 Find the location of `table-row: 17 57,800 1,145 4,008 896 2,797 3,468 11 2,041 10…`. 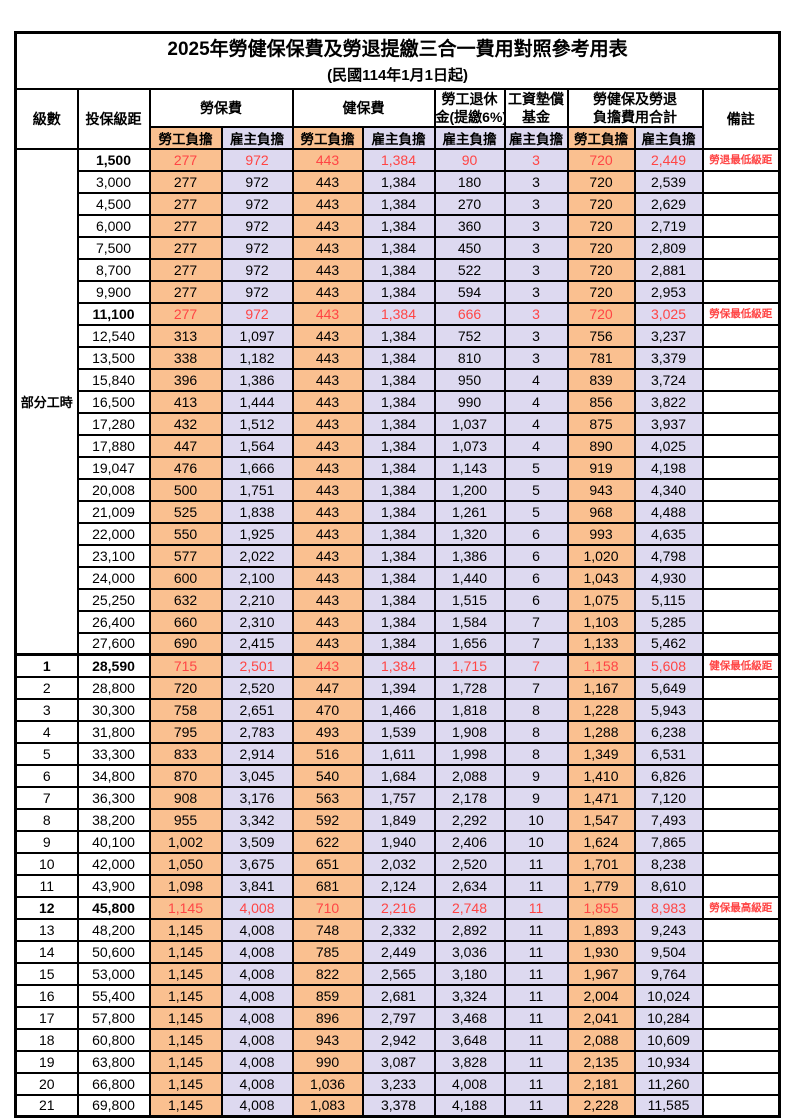

table-row: 17 57,800 1,145 4,008 896 2,797 3,468 11 2,041 10… is located at coordinates (397, 1017).